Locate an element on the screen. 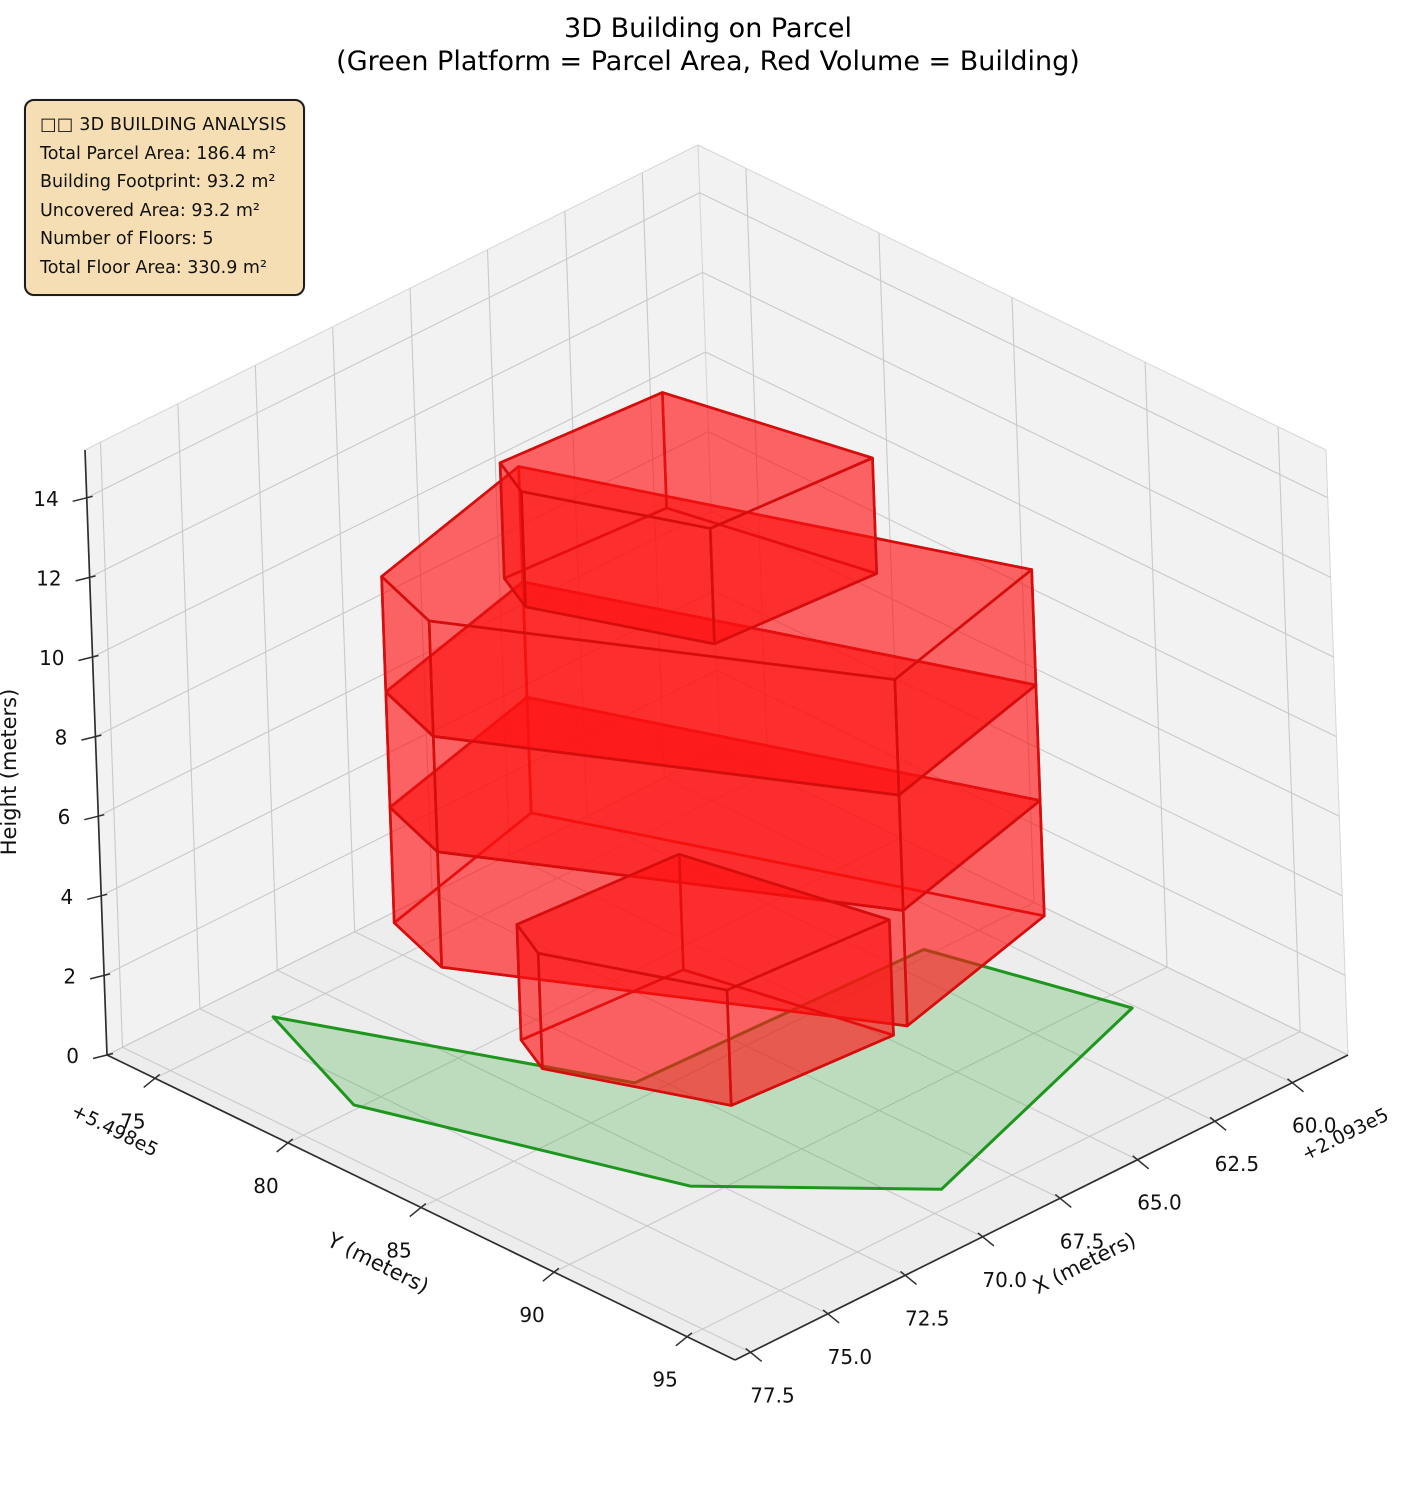 This screenshot has height=1486, width=1416. z-tick-label: 0 is located at coordinates (72, 1056).